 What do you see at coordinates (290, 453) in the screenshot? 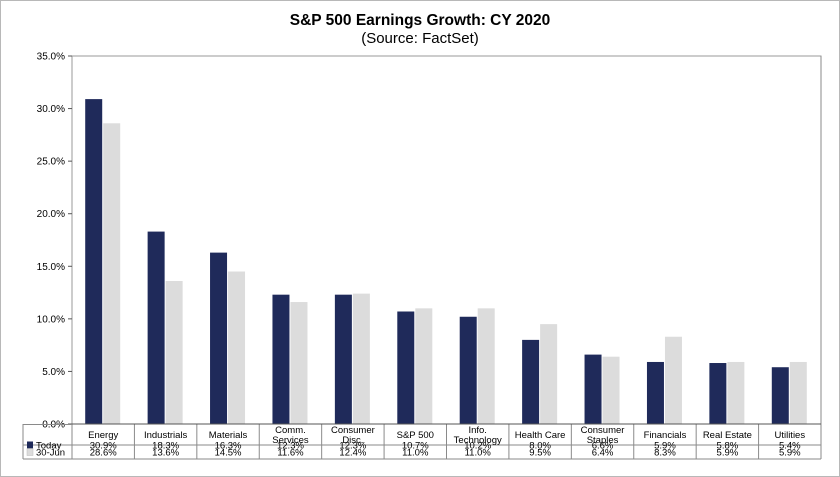
I see `data-label: 11.6%` at bounding box center [290, 453].